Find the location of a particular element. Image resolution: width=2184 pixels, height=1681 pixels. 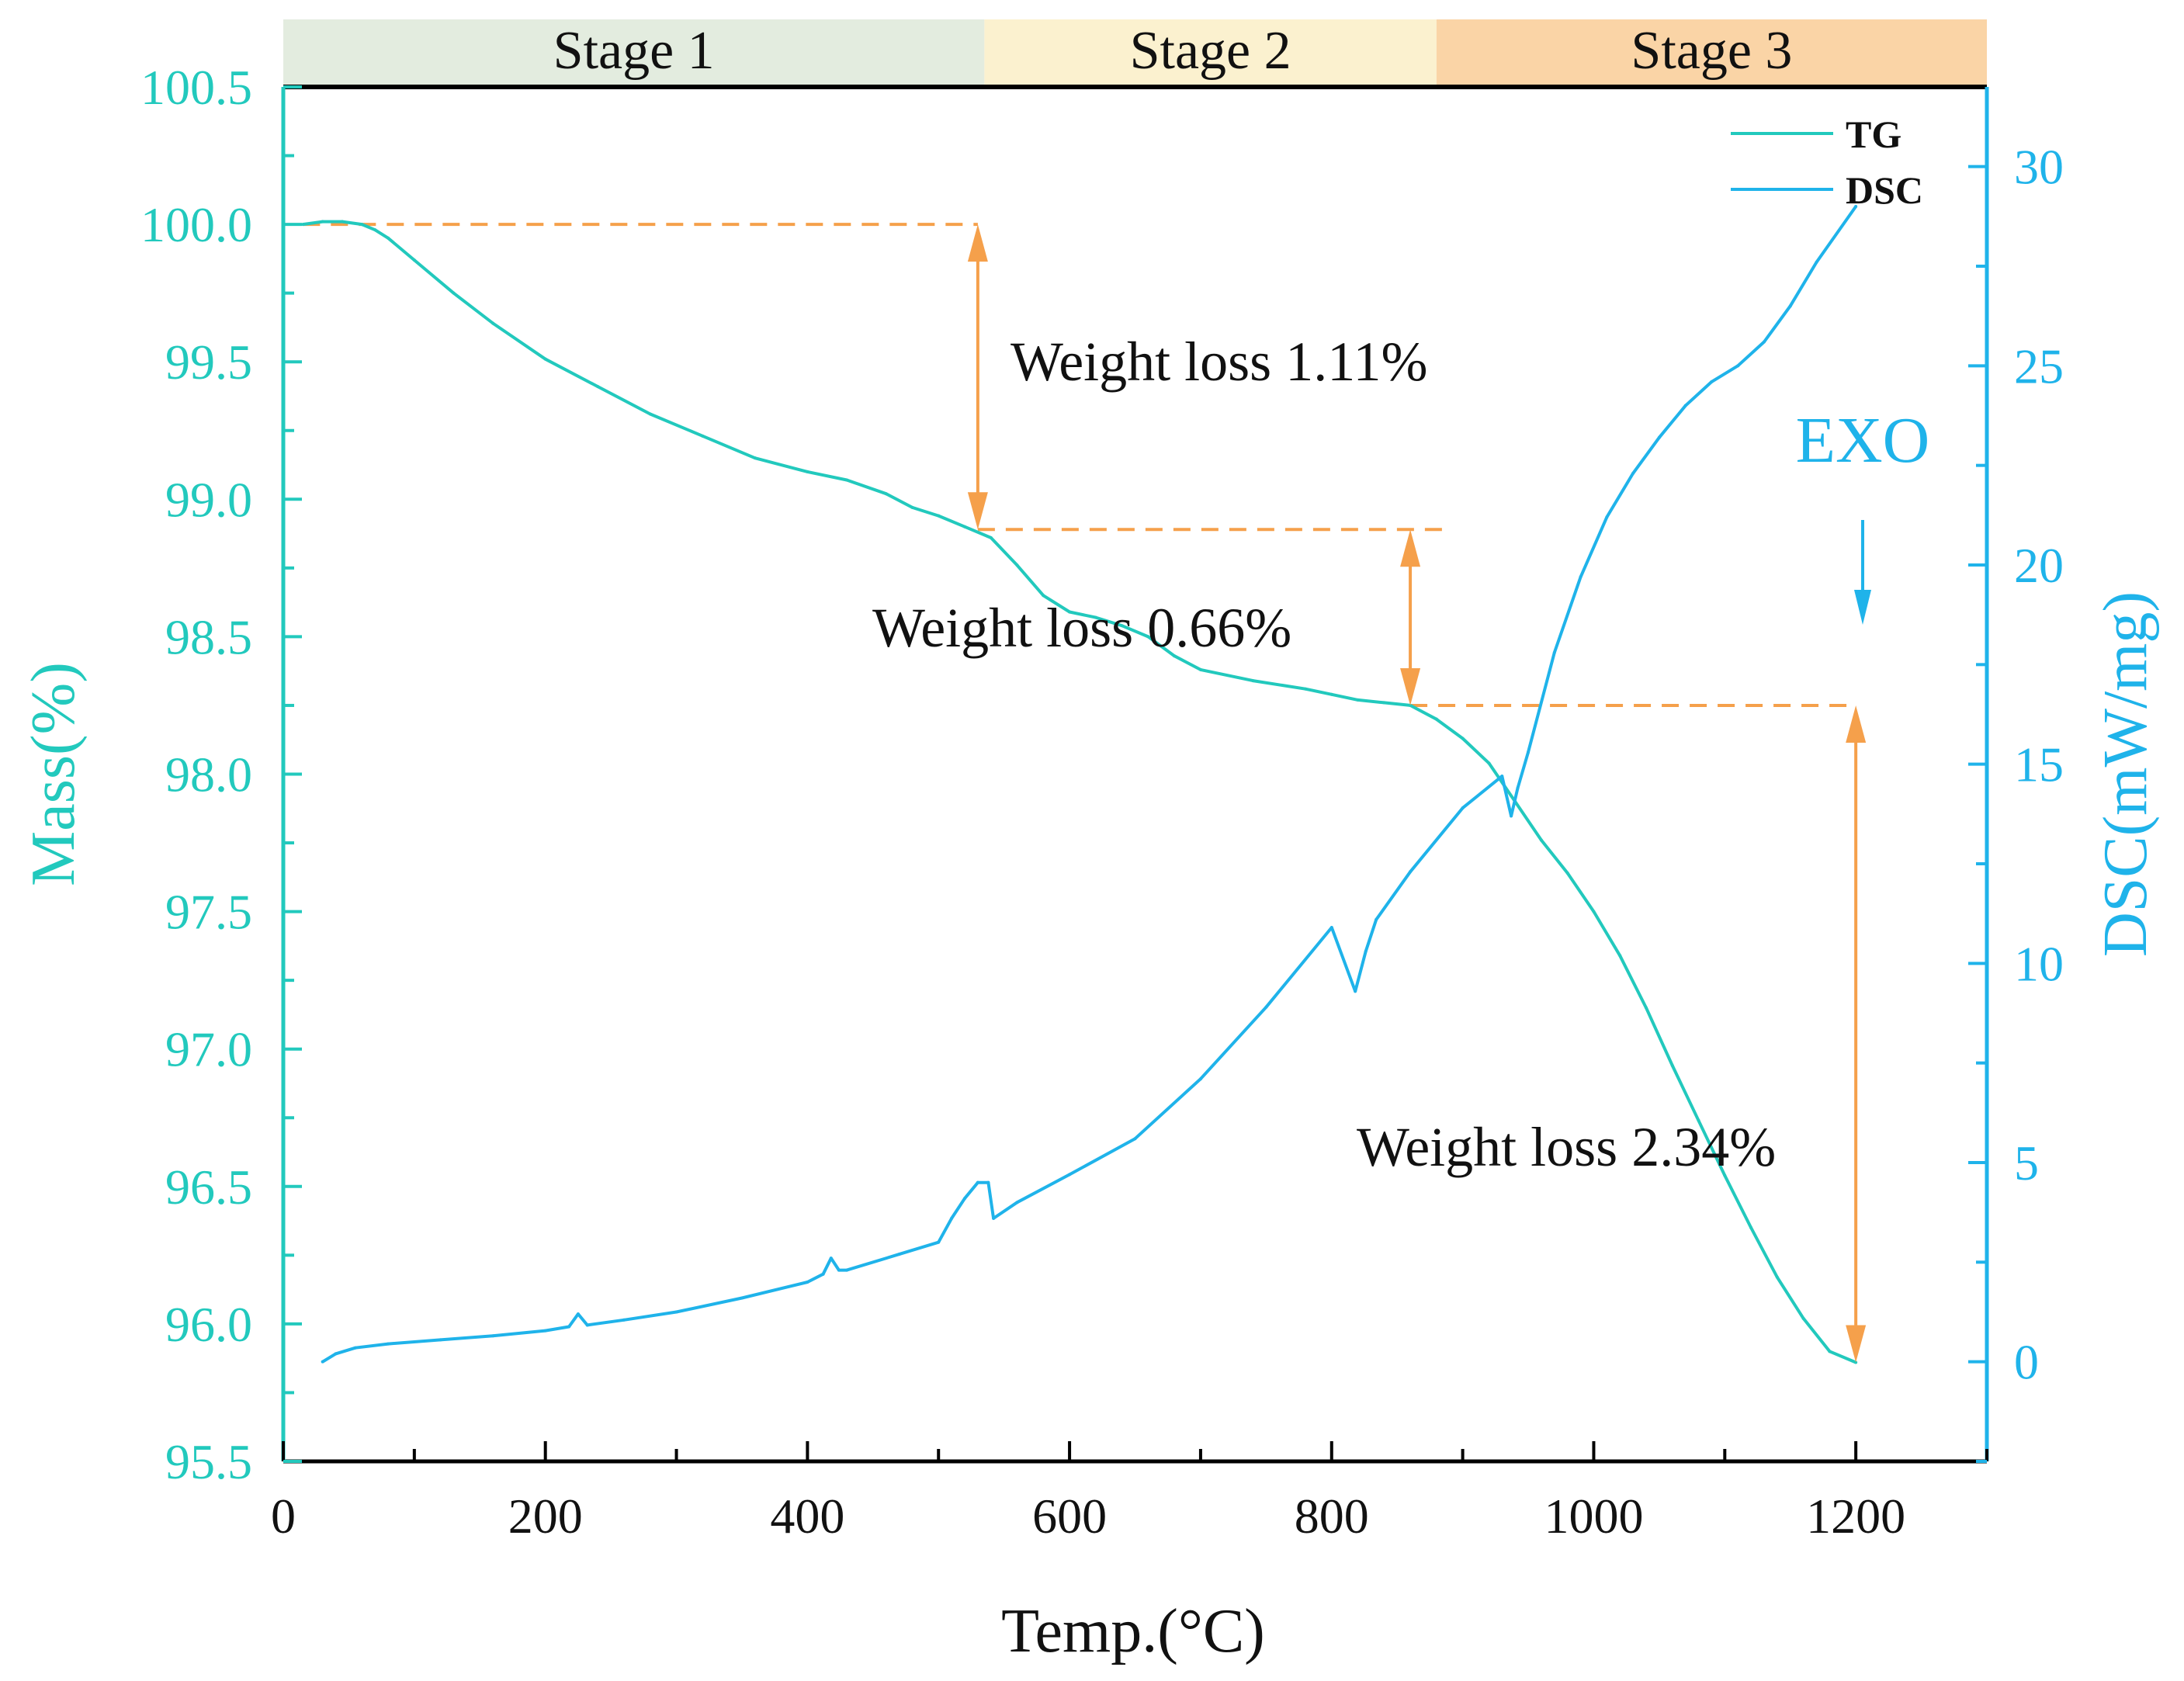

weight-loss-label-3: Weight loss 2.34% is located at coordinates (1567, 1147).